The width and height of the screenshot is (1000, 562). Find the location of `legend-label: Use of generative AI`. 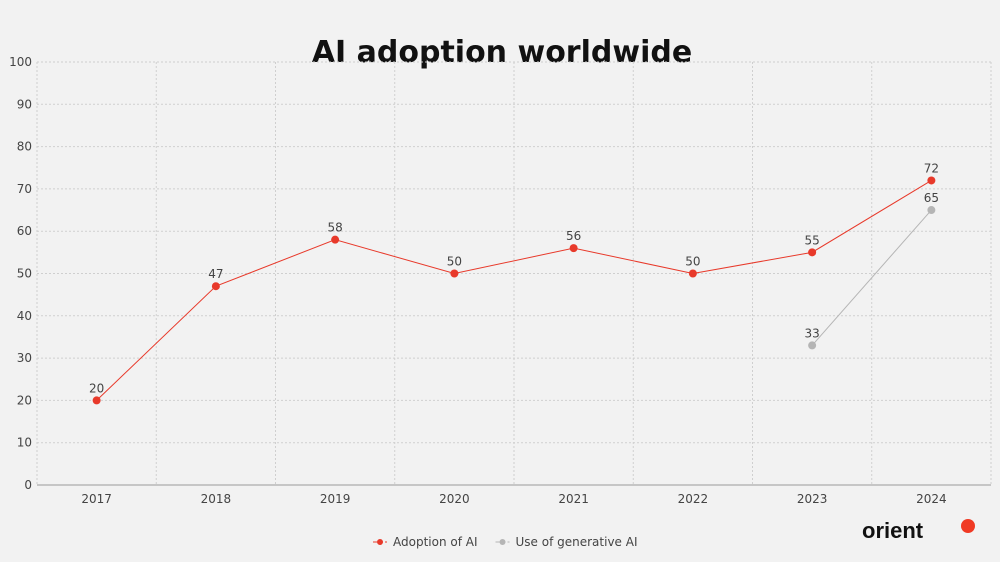

legend-label: Use of generative AI is located at coordinates (577, 542).